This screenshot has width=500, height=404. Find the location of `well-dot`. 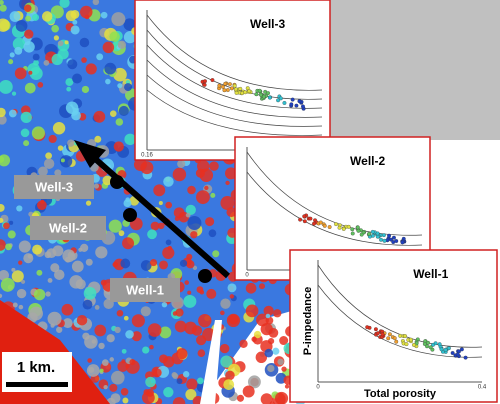

well-dot is located at coordinates (130, 215).